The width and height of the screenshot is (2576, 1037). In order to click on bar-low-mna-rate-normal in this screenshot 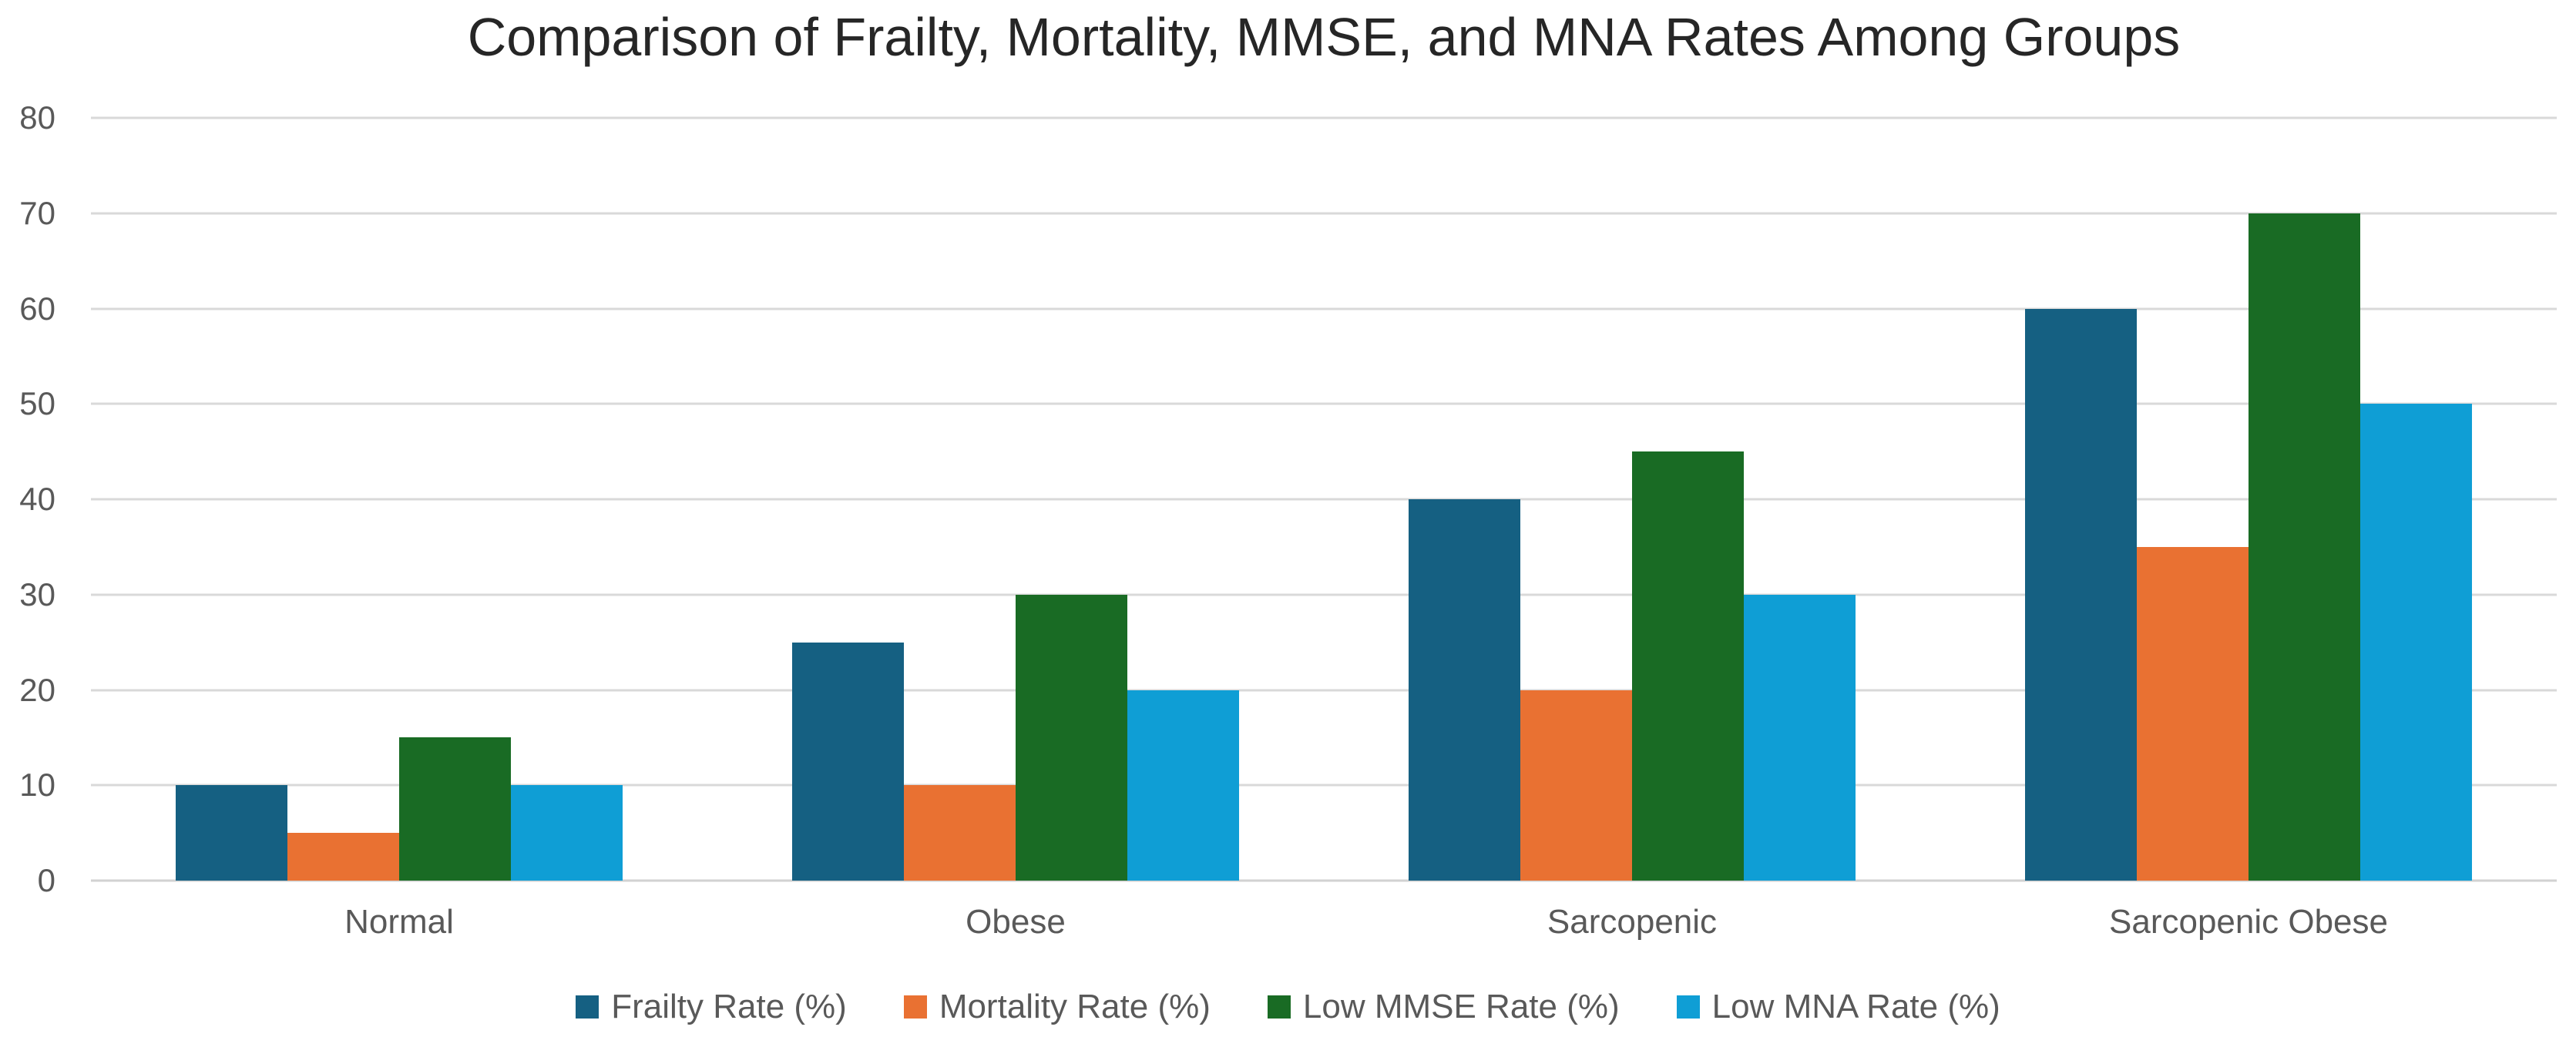, I will do `click(567, 833)`.